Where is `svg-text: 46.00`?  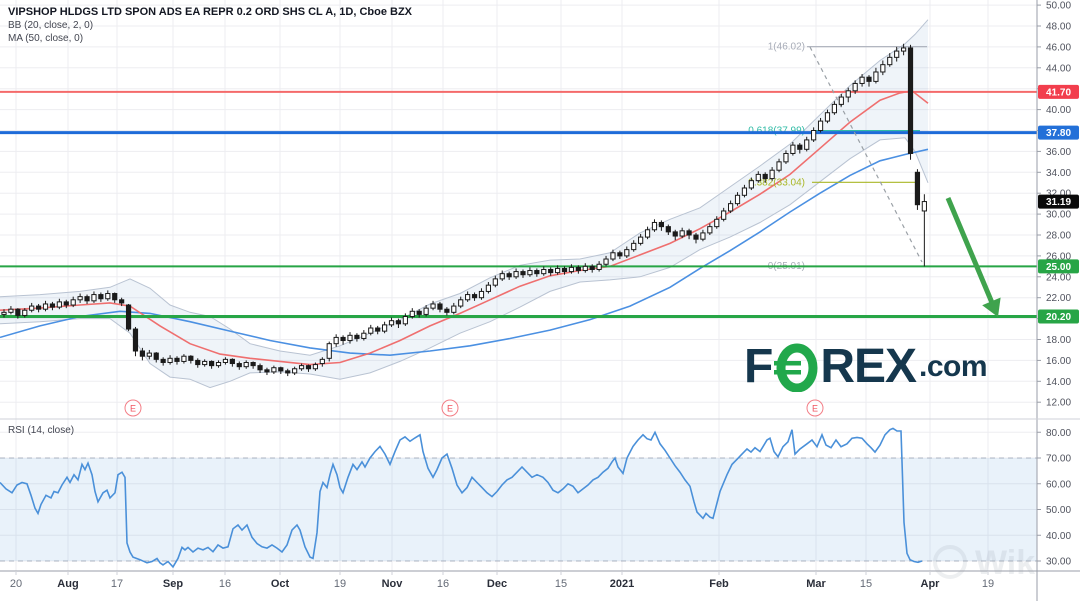
svg-text: 46.00 is located at coordinates (1058, 47).